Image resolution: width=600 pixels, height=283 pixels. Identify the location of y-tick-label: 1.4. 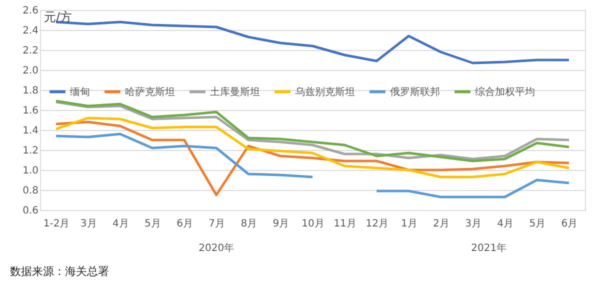
(30, 131).